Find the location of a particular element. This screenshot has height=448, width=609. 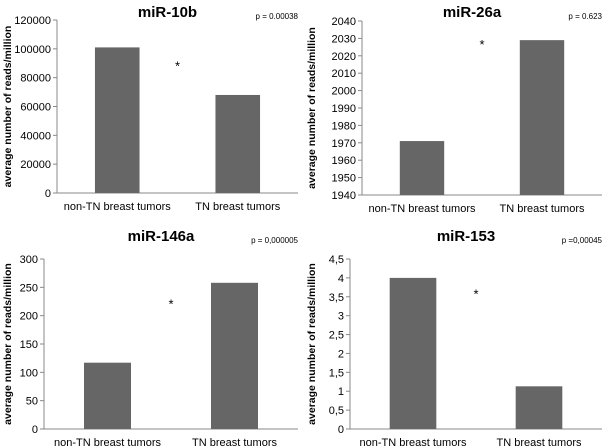

y-tick-label: 1960 is located at coordinates (344, 161).